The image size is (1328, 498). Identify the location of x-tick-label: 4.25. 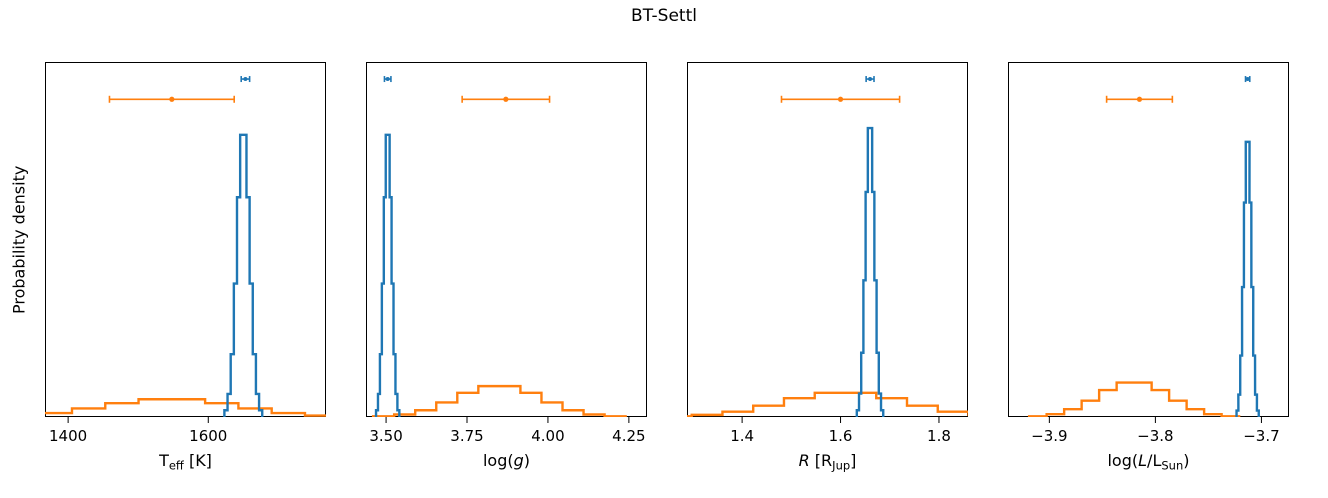
(628, 436).